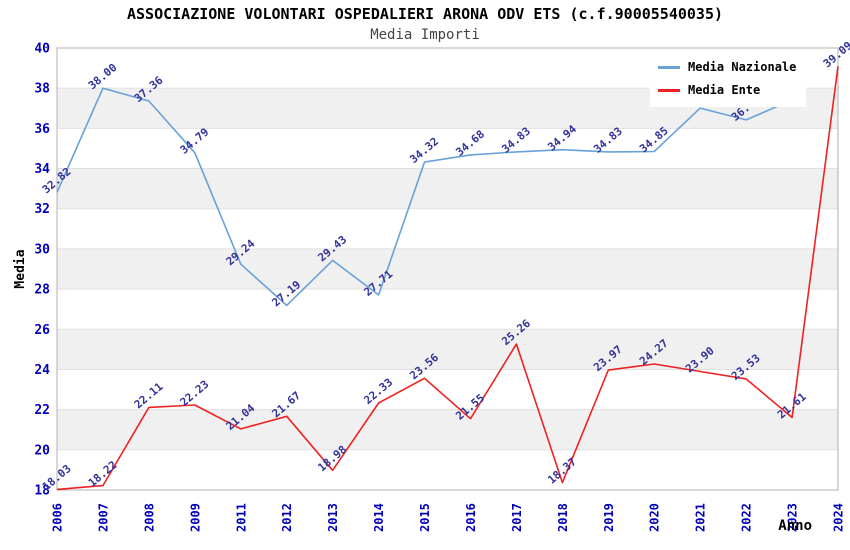 Image resolution: width=850 pixels, height=550 pixels. I want to click on legend-item-media-ente: Media Ente, so click(727, 90).